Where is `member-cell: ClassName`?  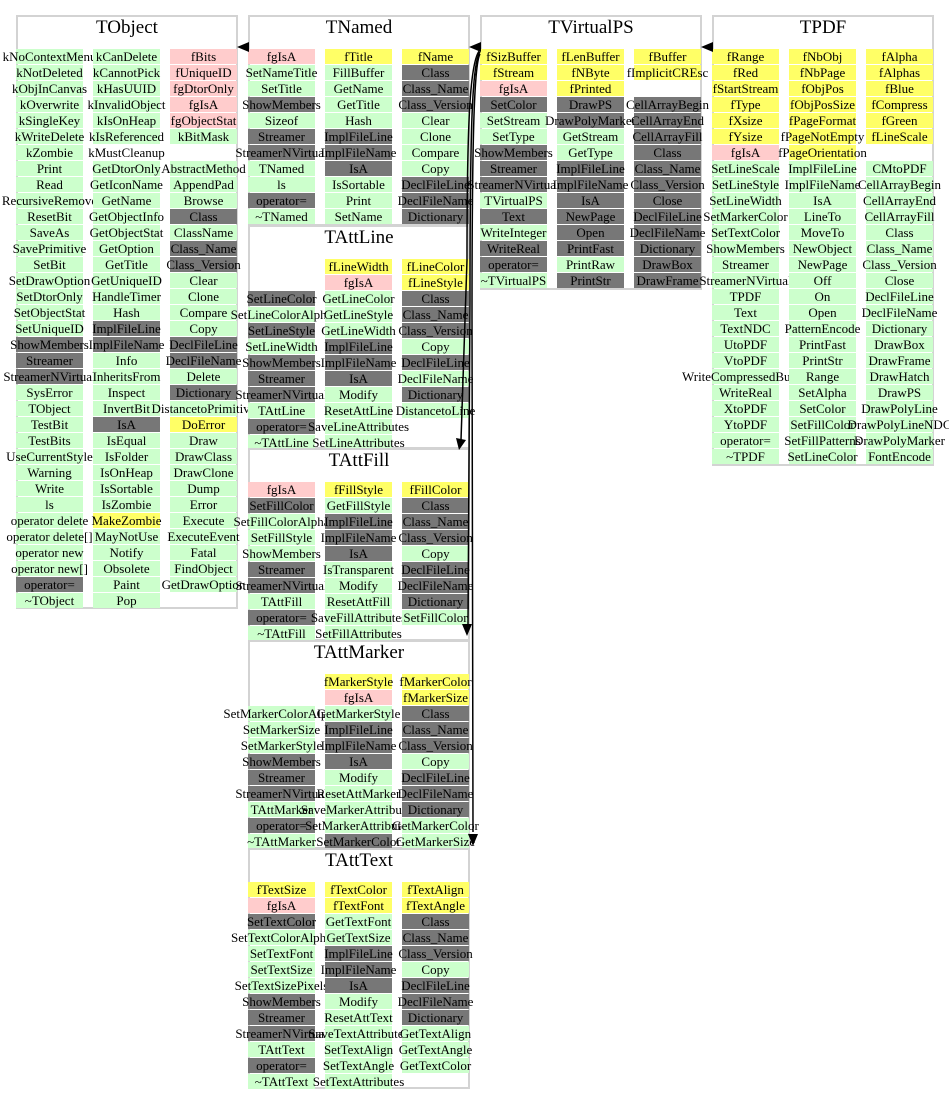
member-cell: ClassName is located at coordinates (203, 232).